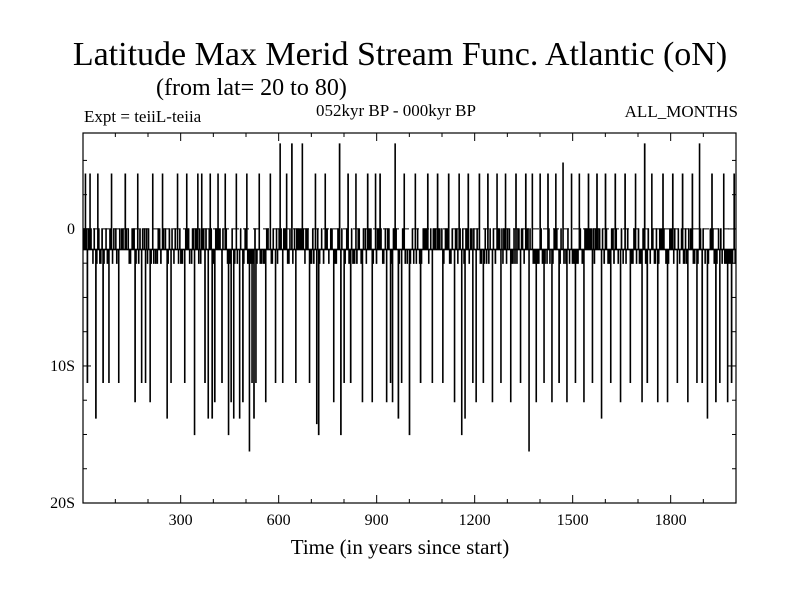 This screenshot has height=600, width=800. I want to click on y-tick-label: 10S, so click(62, 366).